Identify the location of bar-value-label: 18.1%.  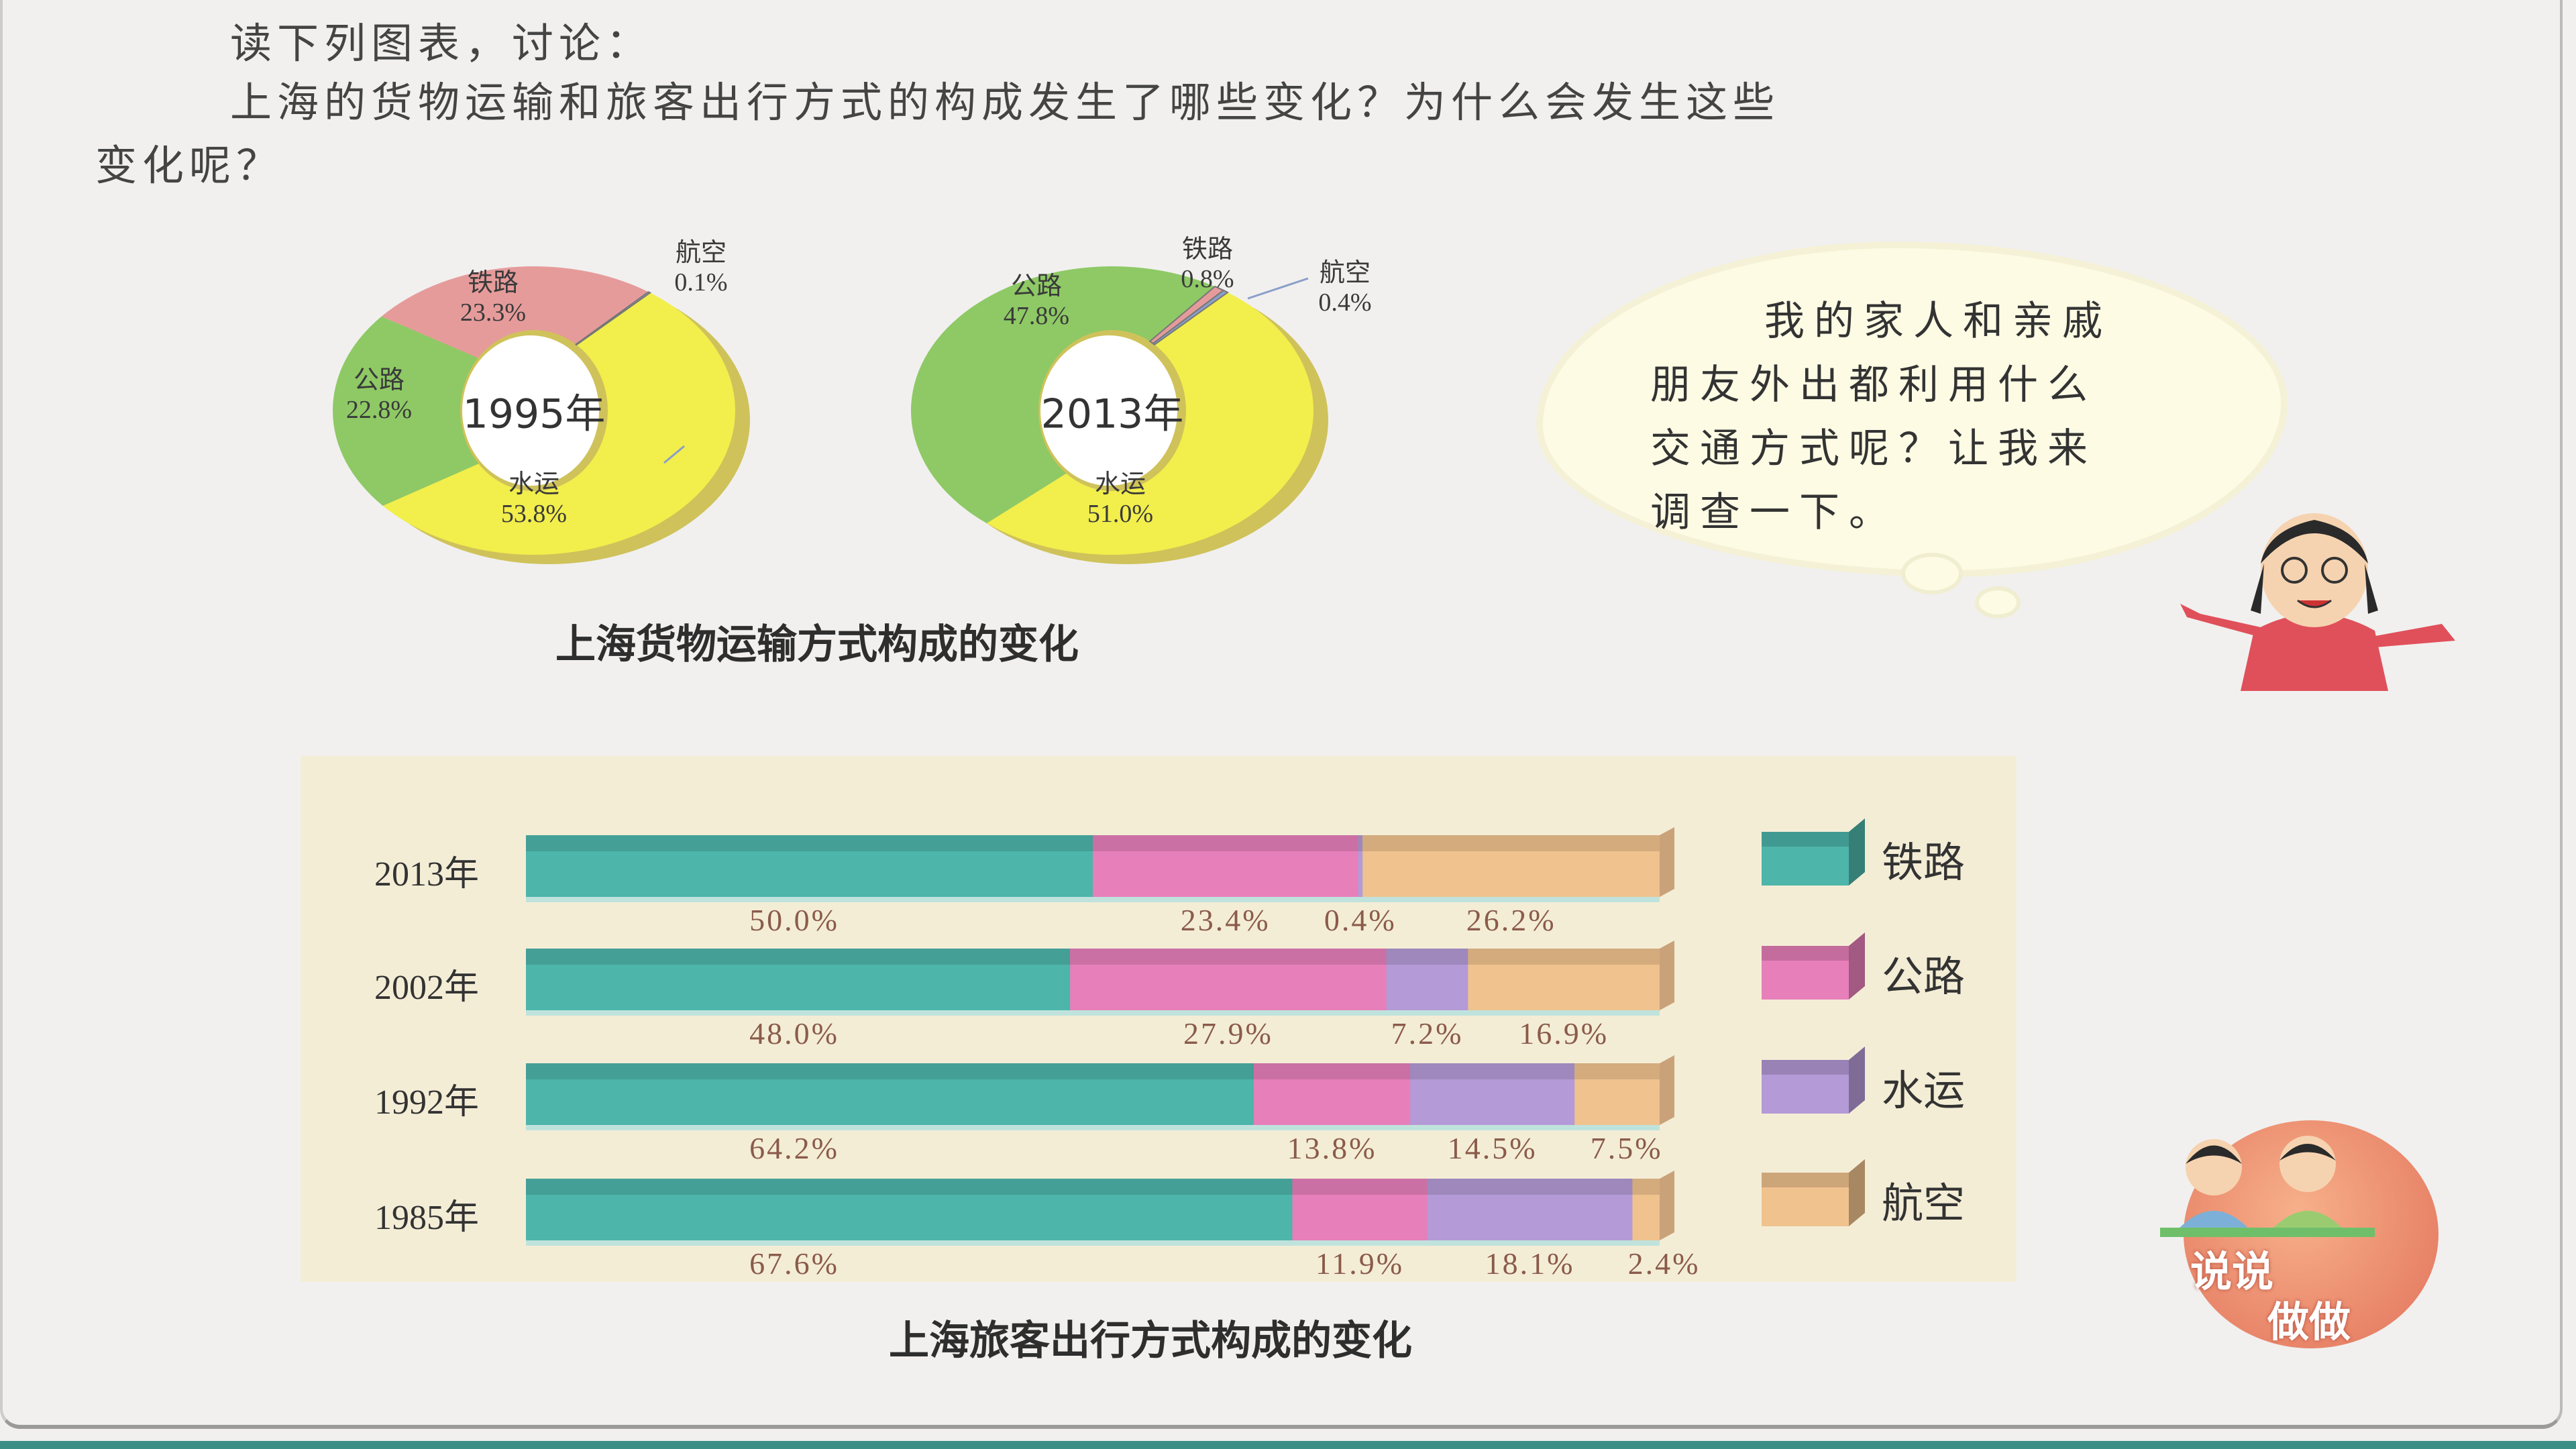
(1530, 1263).